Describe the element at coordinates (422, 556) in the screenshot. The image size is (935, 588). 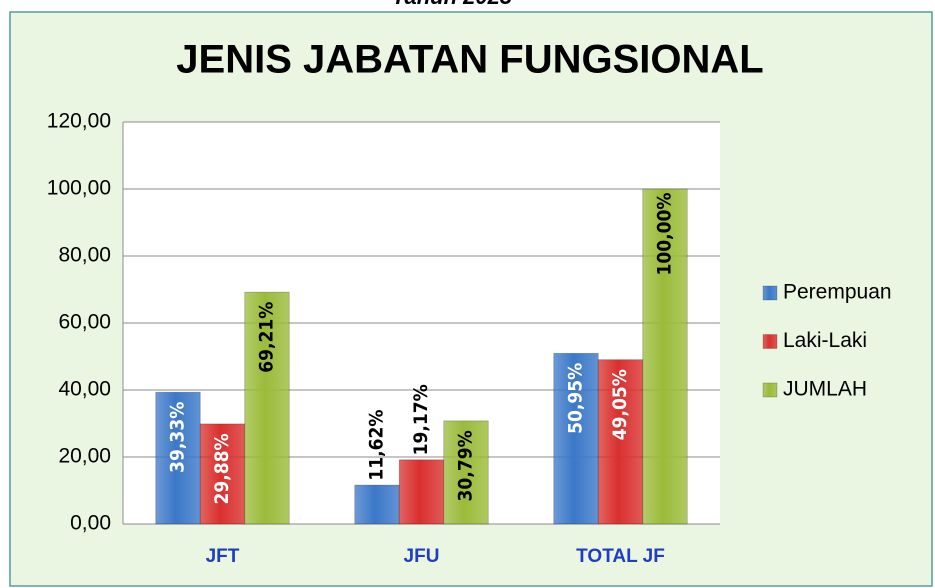
I see `x-tick-label: JFU` at that location.